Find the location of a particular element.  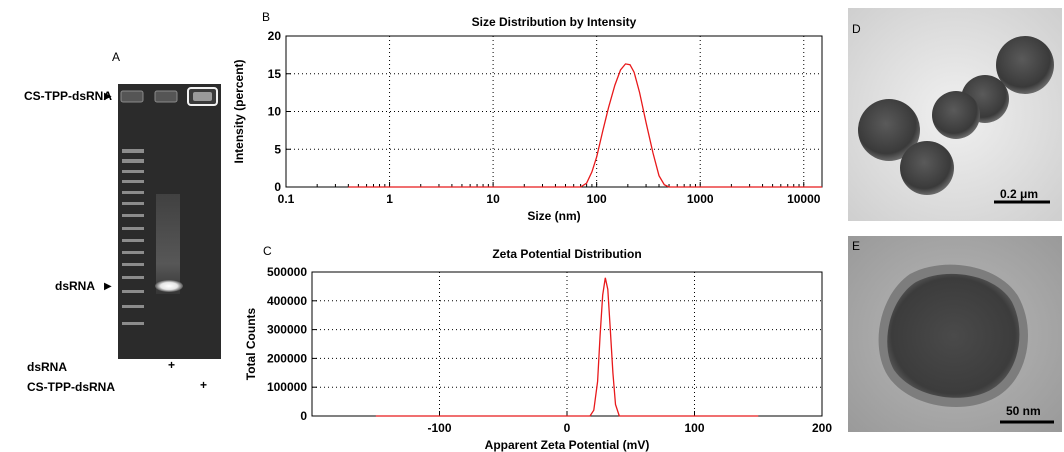

chart-c-y-tick-label: 100000 is located at coordinates (287, 387).